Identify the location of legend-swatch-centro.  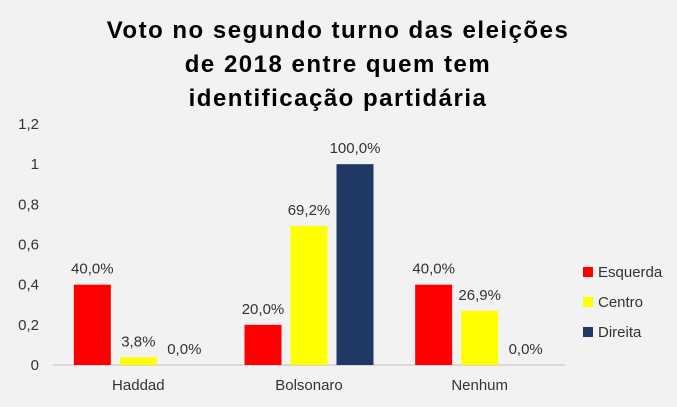
(588, 302).